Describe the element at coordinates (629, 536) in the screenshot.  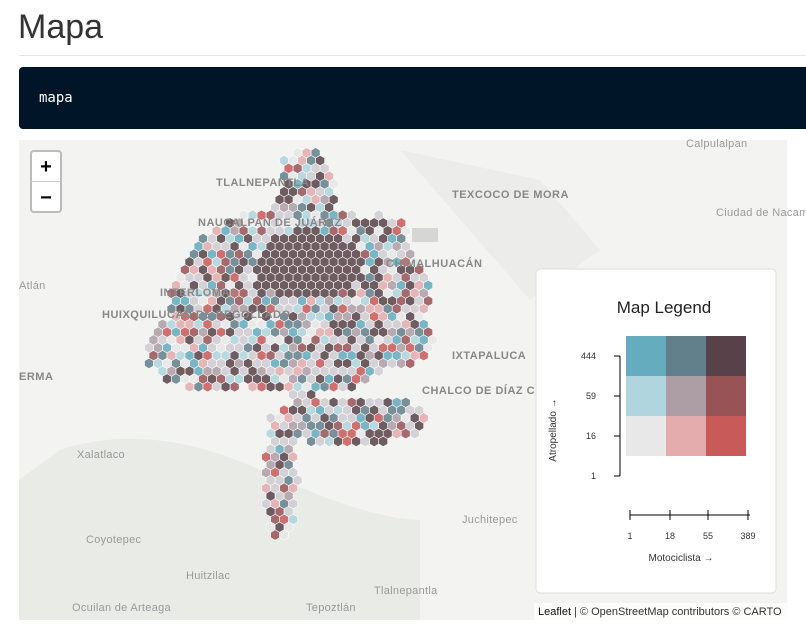
I see `legend-x-tick-label: 1` at that location.